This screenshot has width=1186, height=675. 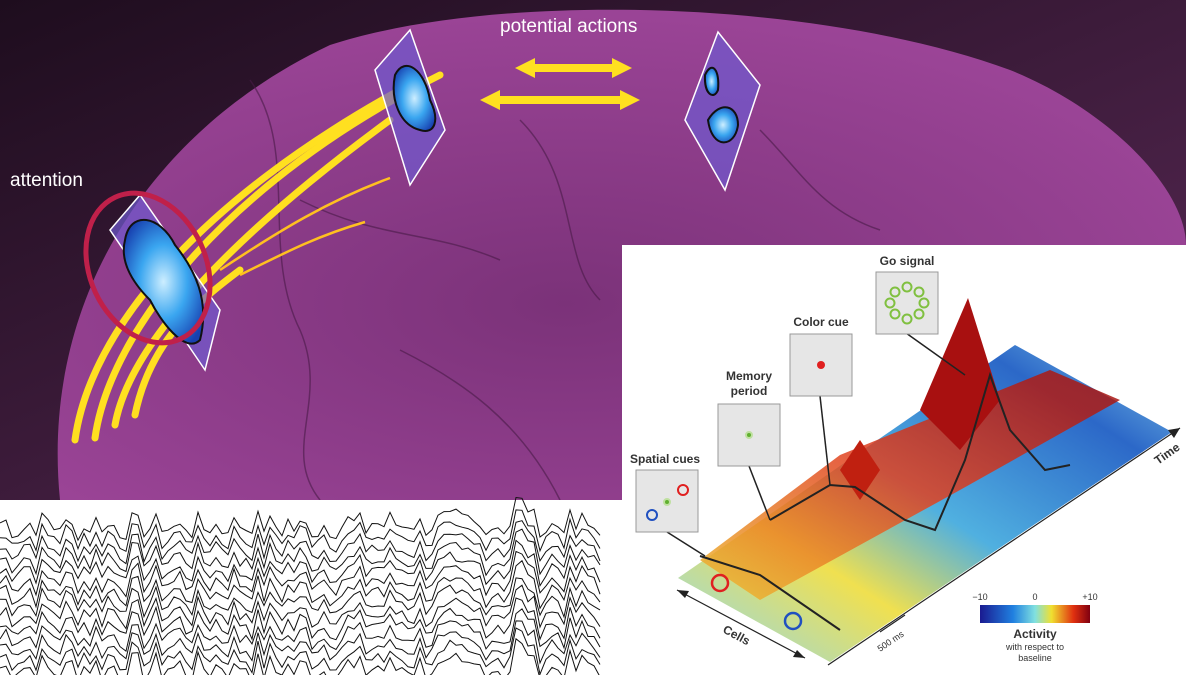 What do you see at coordinates (560, 84) in the screenshot?
I see `action-arrows` at bounding box center [560, 84].